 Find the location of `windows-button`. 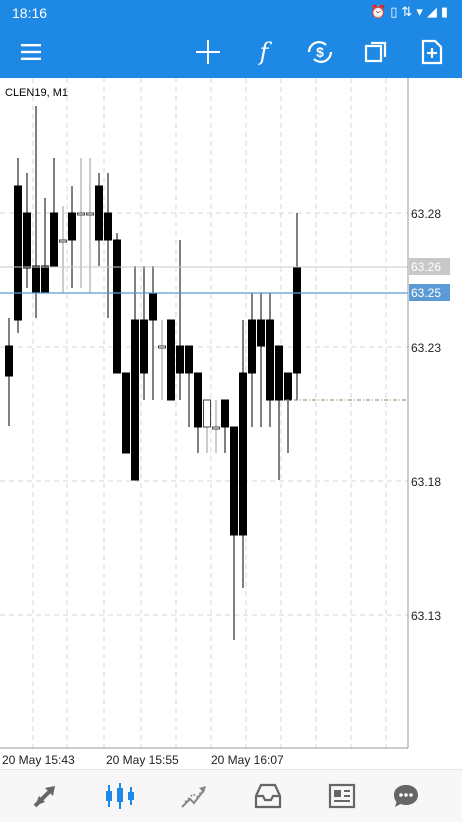

windows-button is located at coordinates (376, 52).